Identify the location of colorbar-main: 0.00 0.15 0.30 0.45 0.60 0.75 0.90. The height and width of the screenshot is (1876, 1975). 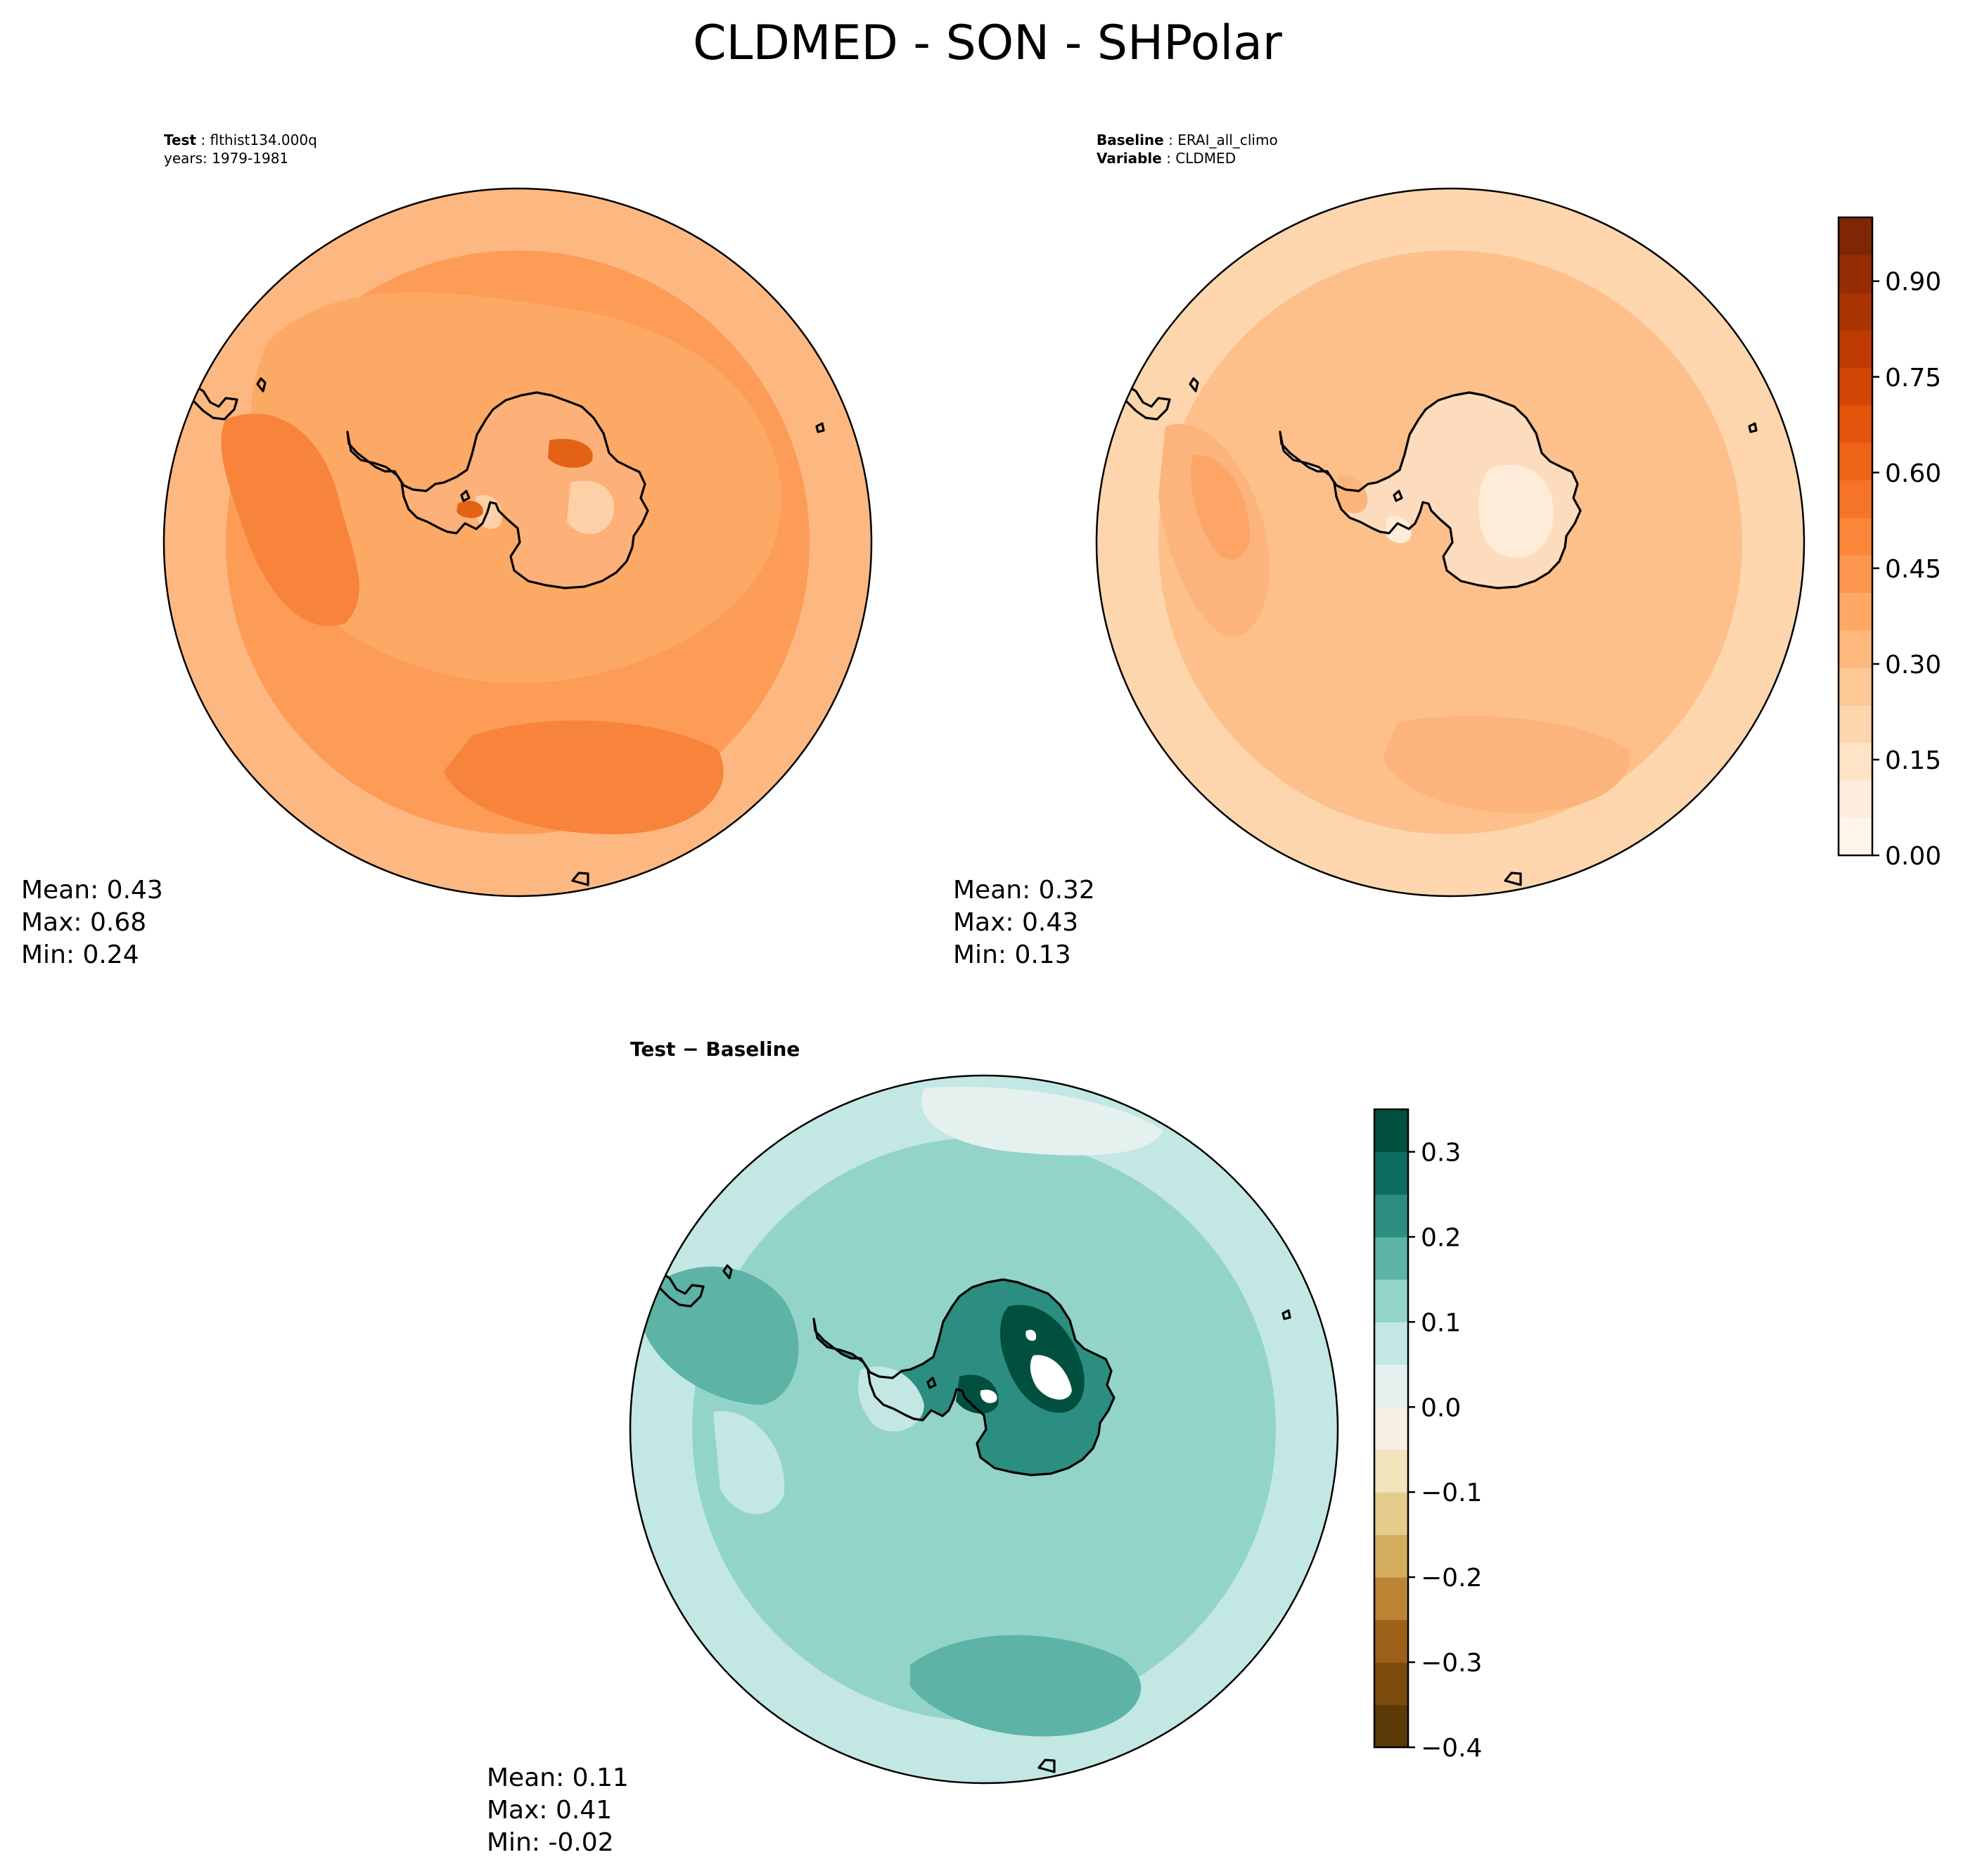
(1889, 543).